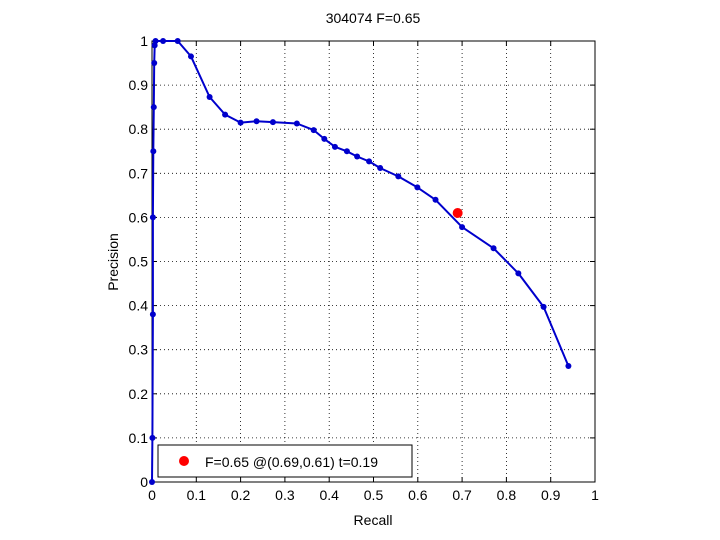 Image resolution: width=720 pixels, height=540 pixels. Describe the element at coordinates (139, 394) in the screenshot. I see `y-tick-label: 0.2` at that location.